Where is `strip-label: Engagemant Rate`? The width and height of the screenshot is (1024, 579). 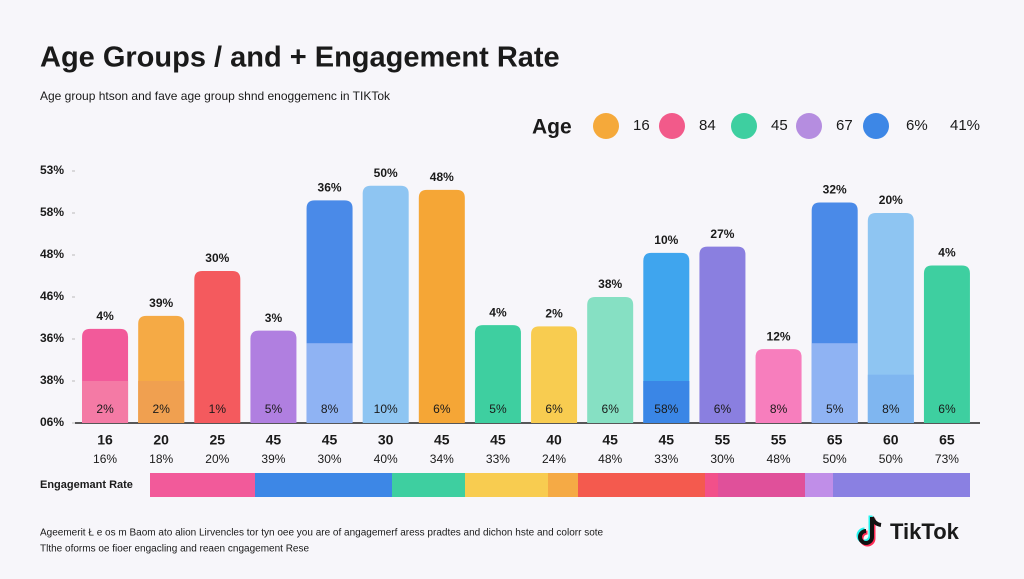 strip-label: Engagemant Rate is located at coordinates (86, 485).